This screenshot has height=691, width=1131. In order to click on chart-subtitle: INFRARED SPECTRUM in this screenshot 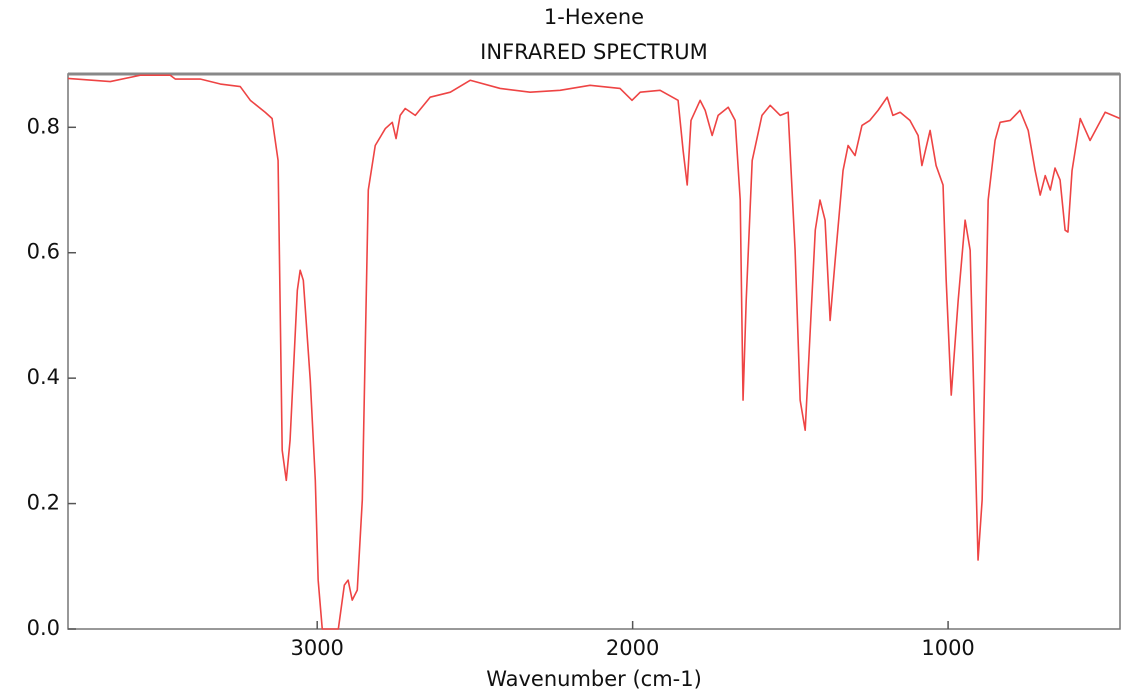, I will do `click(594, 52)`.